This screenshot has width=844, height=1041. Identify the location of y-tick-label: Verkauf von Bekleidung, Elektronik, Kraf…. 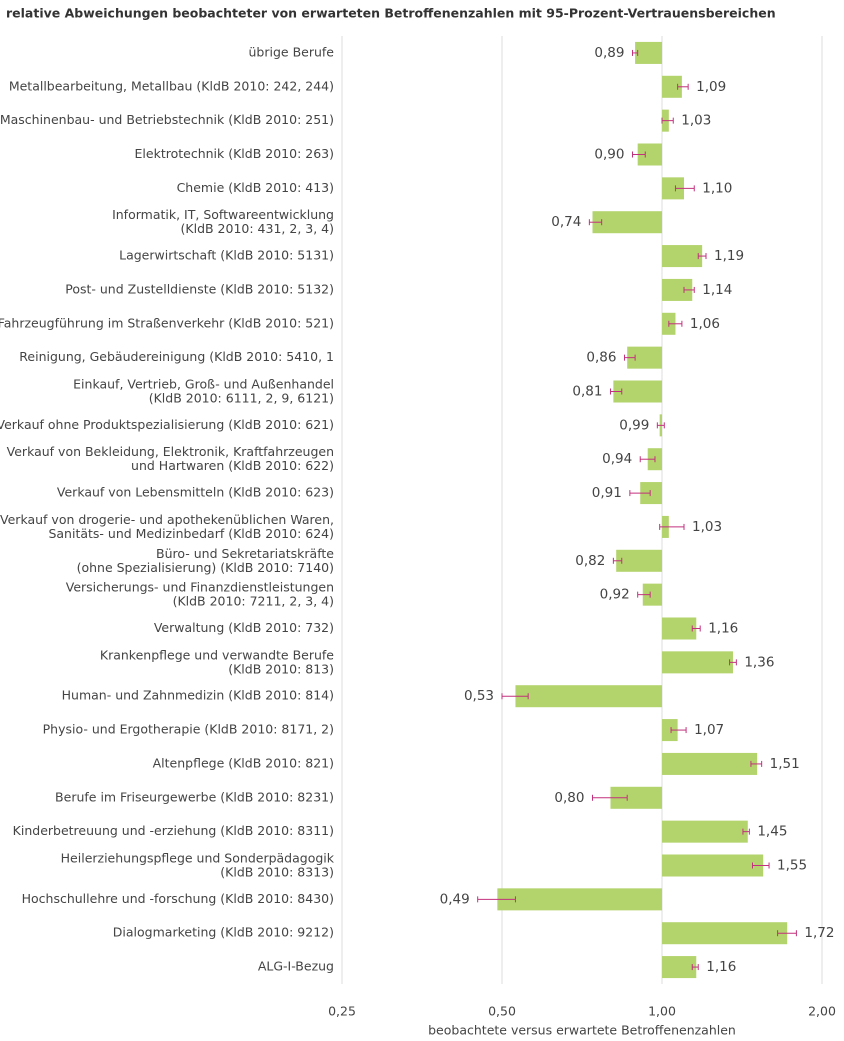
(170, 458).